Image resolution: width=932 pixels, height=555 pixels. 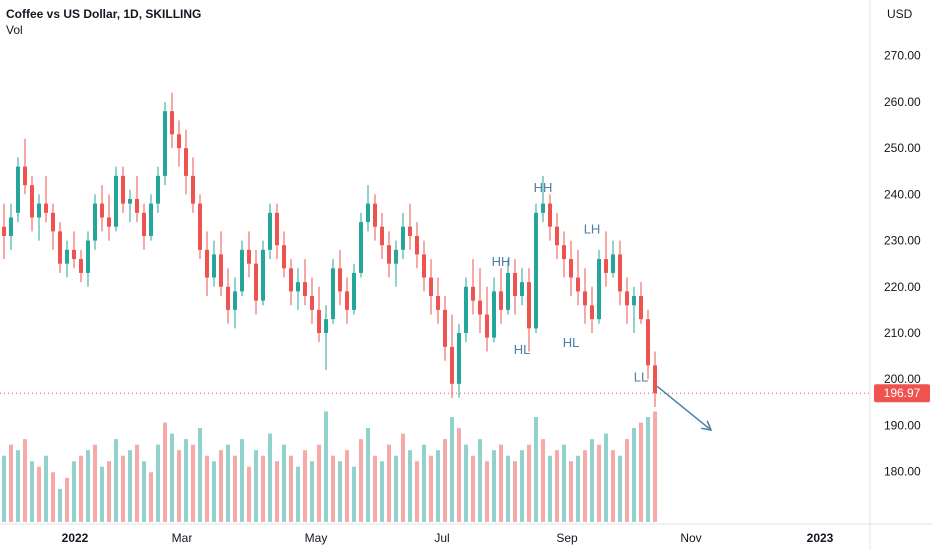 What do you see at coordinates (902, 287) in the screenshot?
I see `y-tick-label: 220.00` at bounding box center [902, 287].